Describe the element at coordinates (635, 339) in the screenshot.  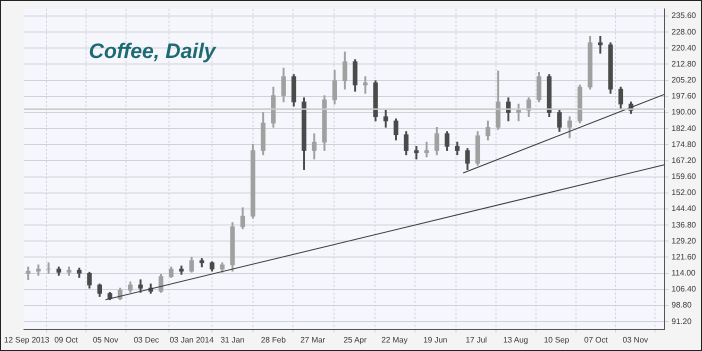
I see `x-tick-label: 03 Nov` at that location.